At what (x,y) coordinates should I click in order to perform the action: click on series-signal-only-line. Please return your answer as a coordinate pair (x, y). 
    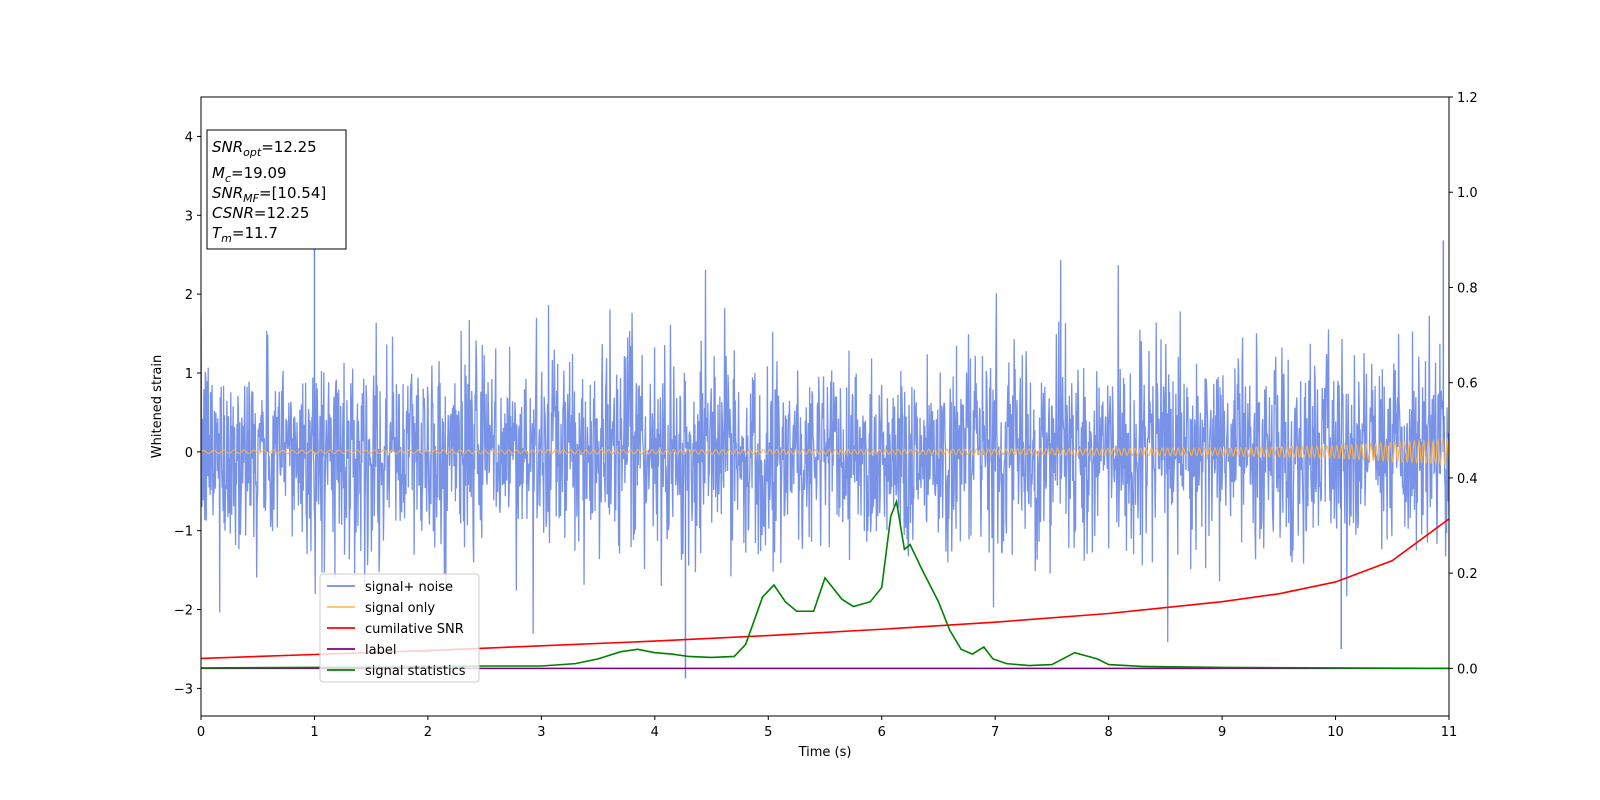
    Looking at the image, I should click on (825, 452).